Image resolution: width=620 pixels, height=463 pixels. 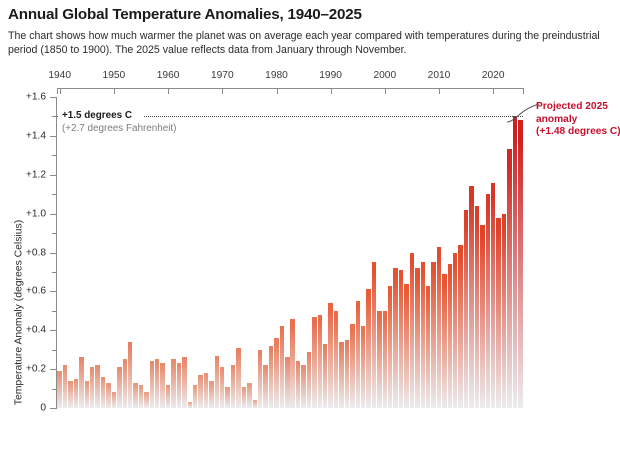 I want to click on x-axis-tick-label: 1970, so click(x=222, y=75).